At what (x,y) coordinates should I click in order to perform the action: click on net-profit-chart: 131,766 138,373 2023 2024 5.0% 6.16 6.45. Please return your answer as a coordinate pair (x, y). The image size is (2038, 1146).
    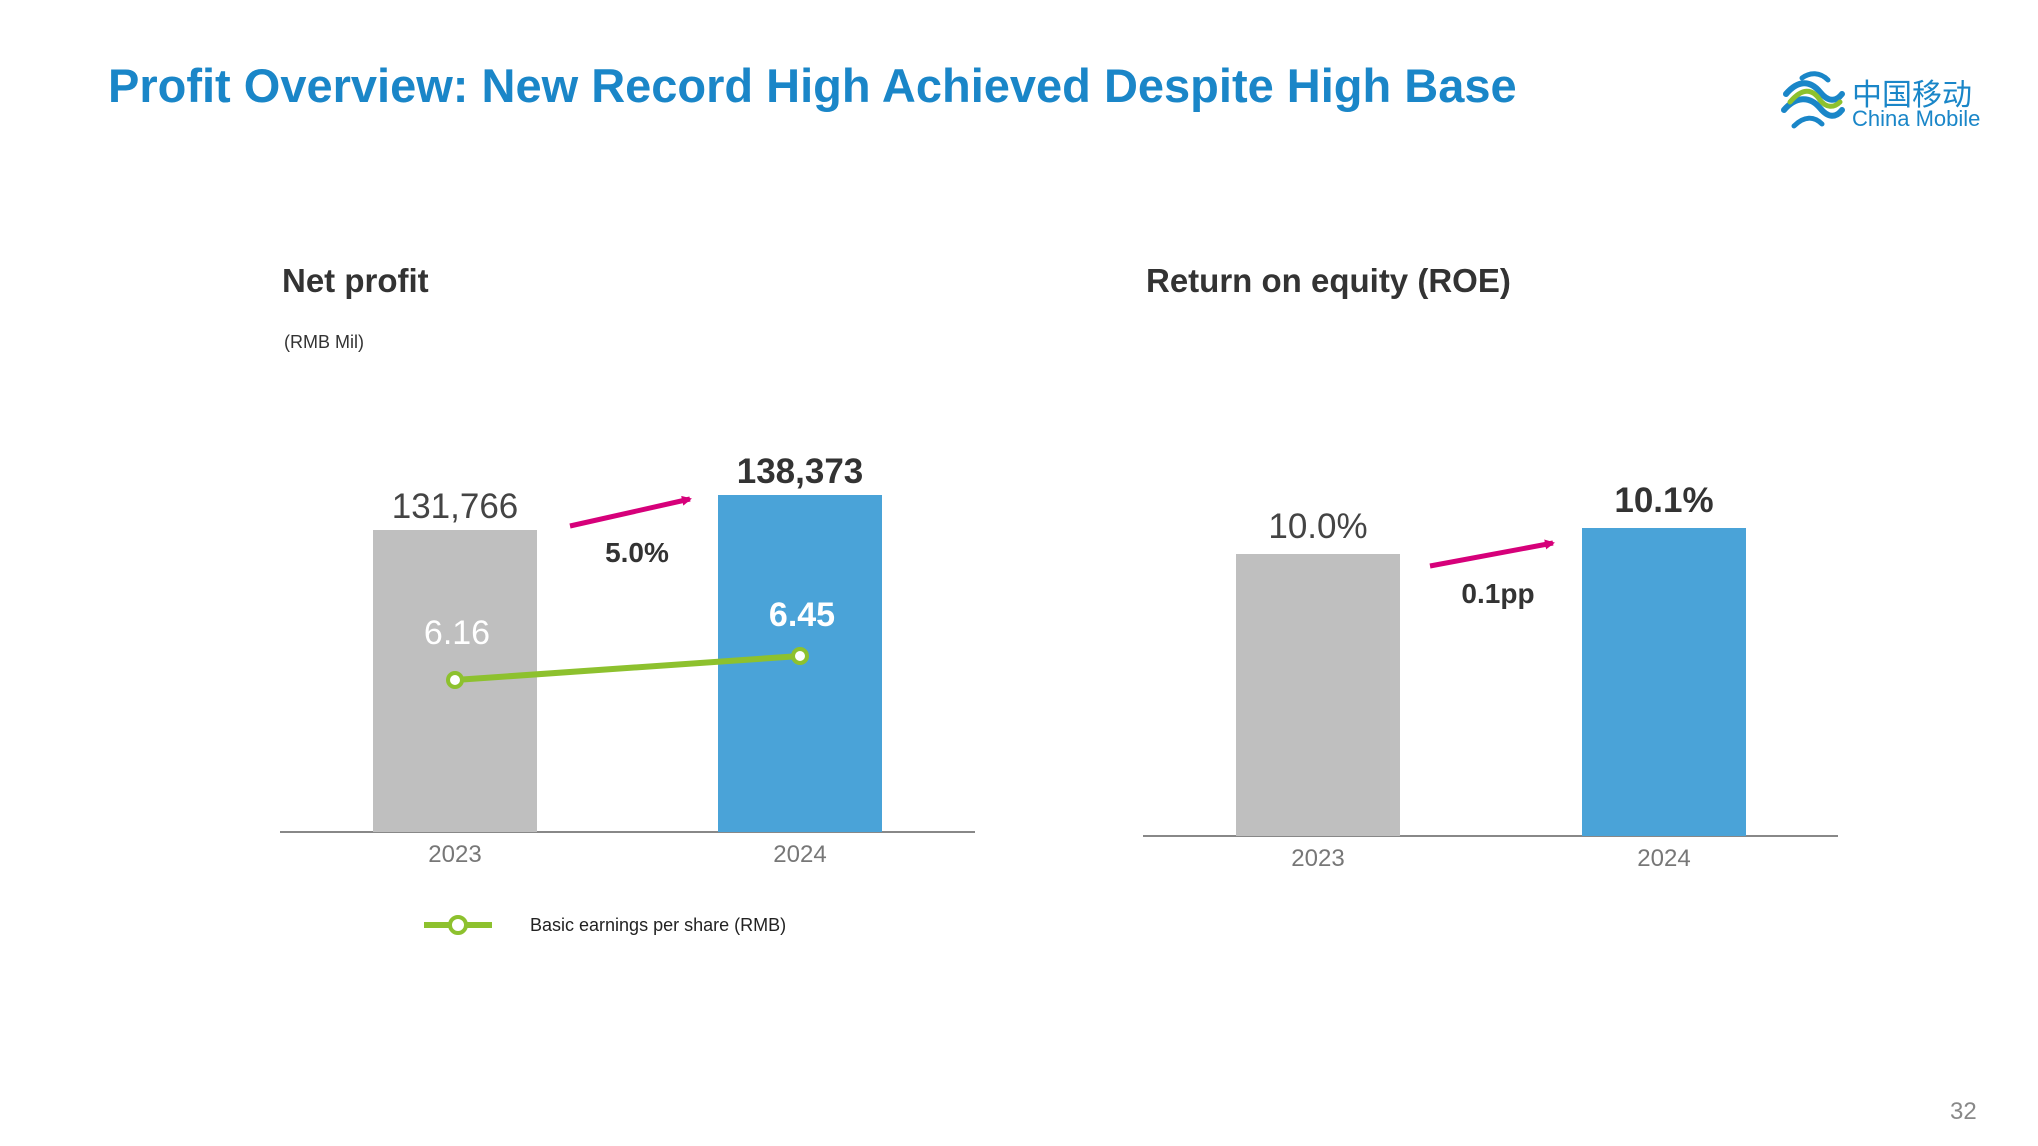
    Looking at the image, I should click on (627, 660).